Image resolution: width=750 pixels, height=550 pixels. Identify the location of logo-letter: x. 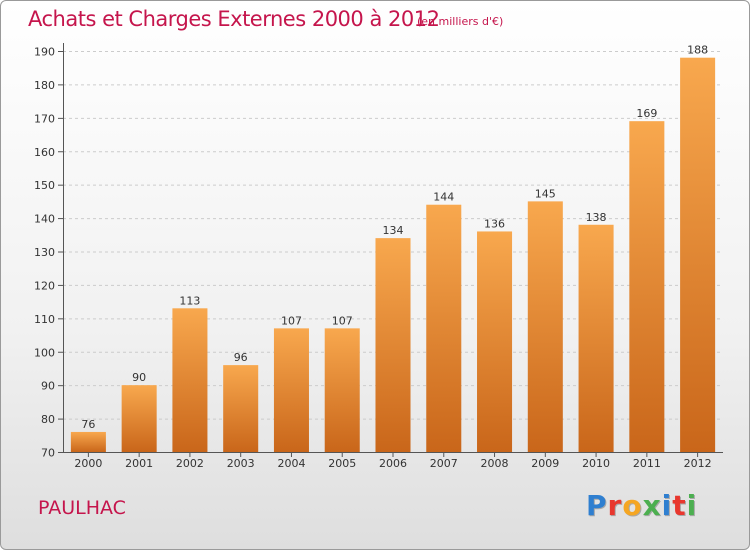
(652, 505).